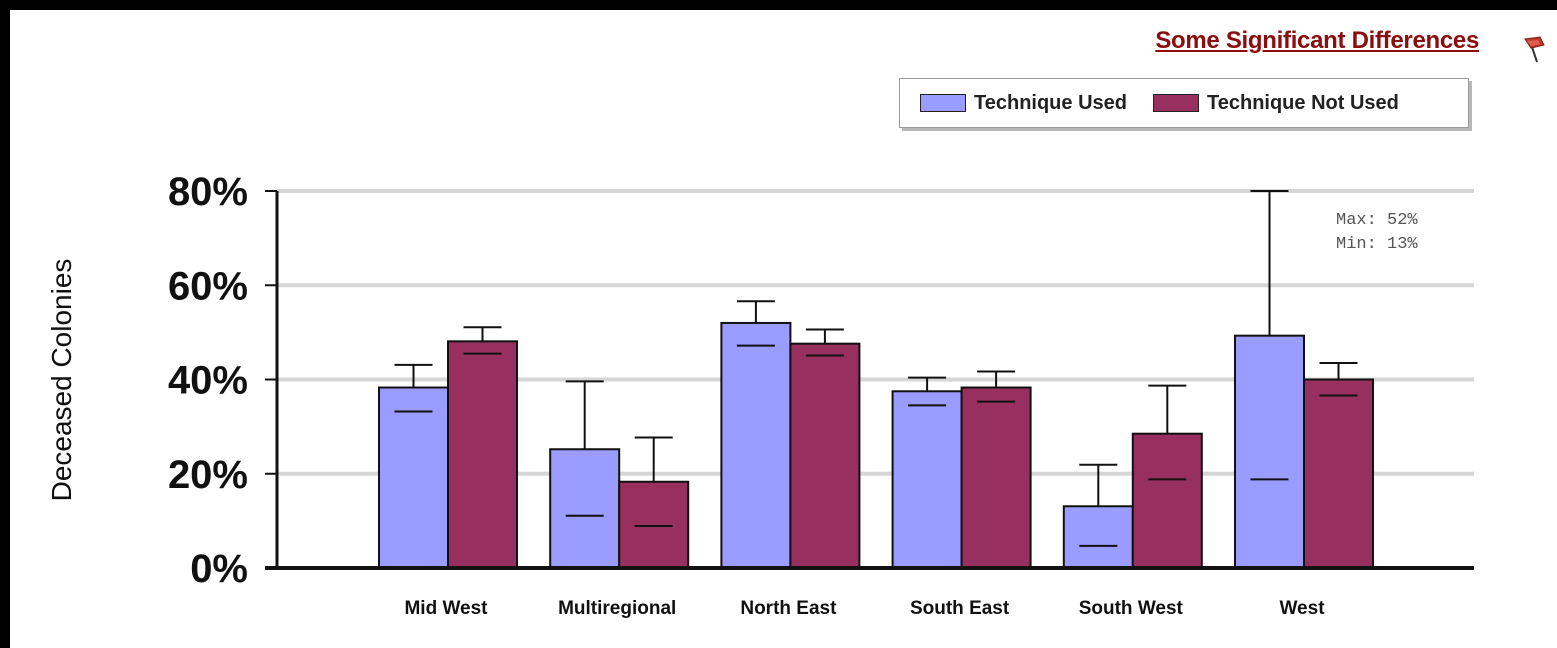  I want to click on y-tick-label: 20%, so click(208, 475).